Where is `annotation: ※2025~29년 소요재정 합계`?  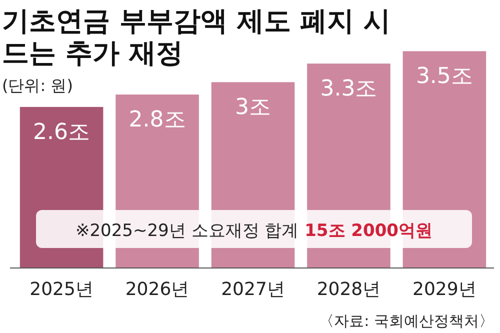
annotation: ※2025~29년 소요재정 합계 is located at coordinates (187, 231).